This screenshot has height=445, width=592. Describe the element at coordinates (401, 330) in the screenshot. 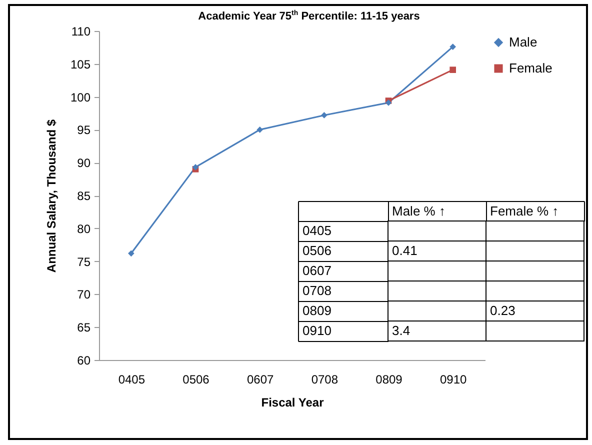

I see `data-label: 3.4` at that location.